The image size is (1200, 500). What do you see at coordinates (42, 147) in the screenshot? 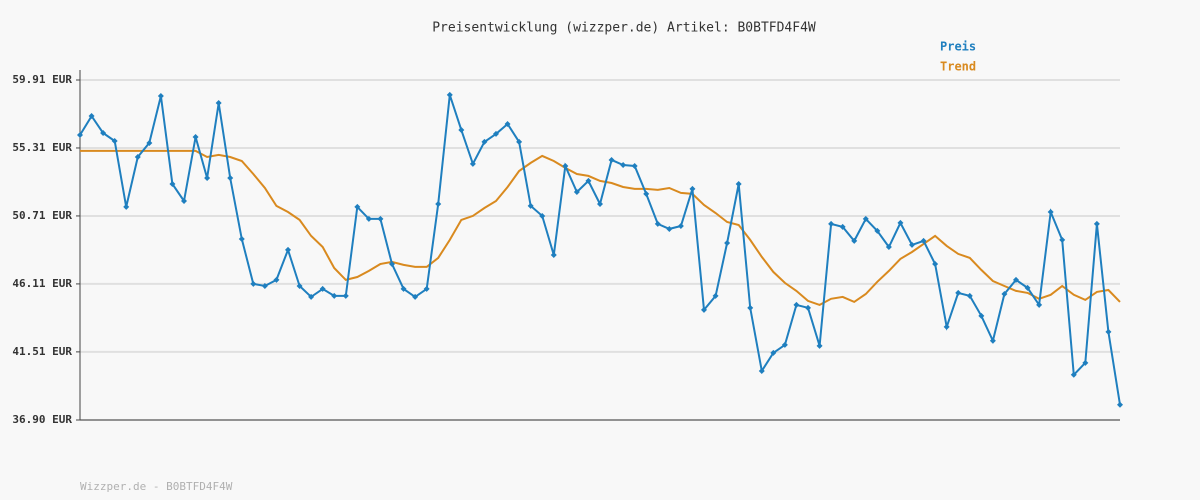
I see `y-tick-label: 55.31 EUR` at bounding box center [42, 147].